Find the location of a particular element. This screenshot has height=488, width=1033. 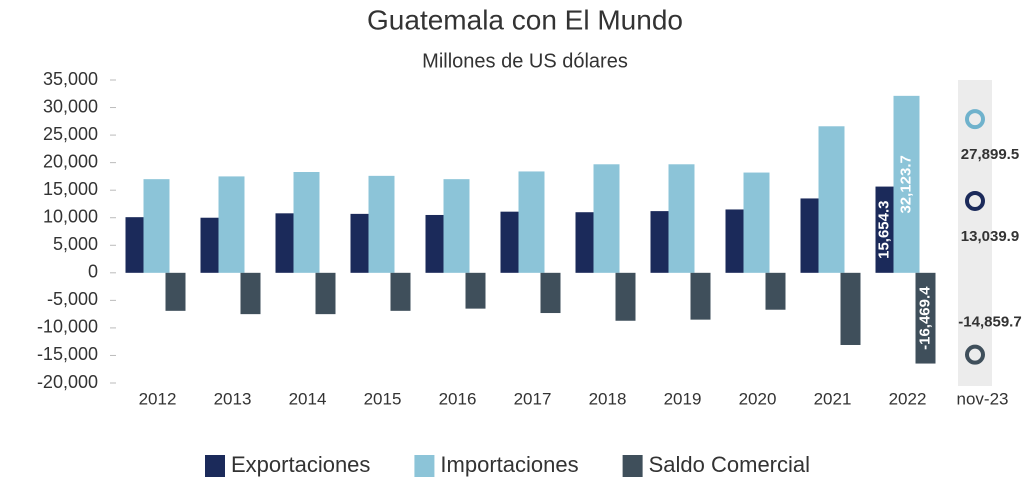

x-tick-label: 2014 is located at coordinates (308, 398).